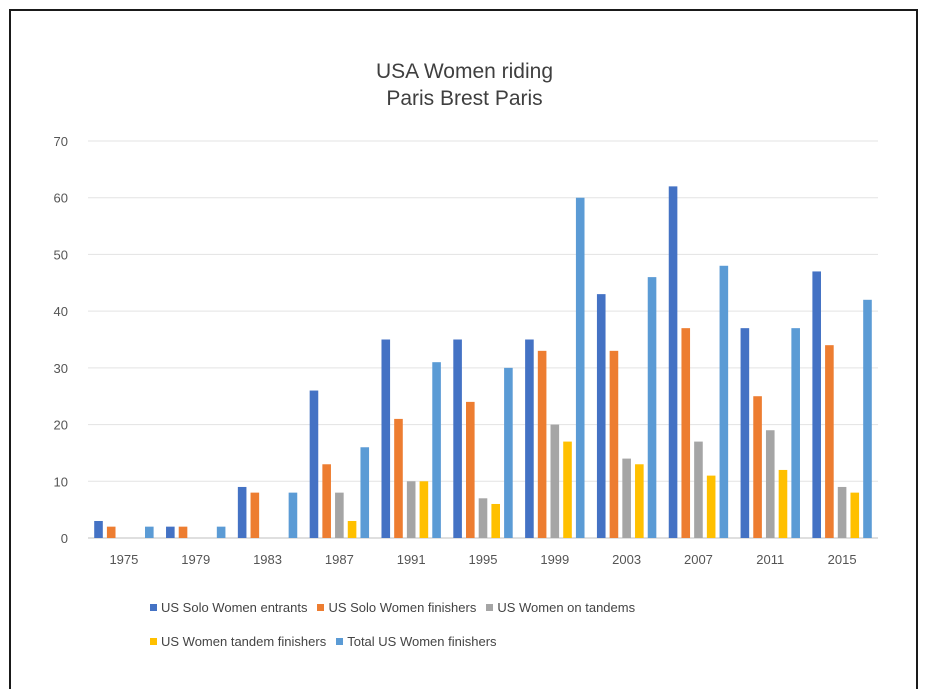 The height and width of the screenshot is (689, 929). I want to click on x-tick-label: 1987, so click(339, 559).